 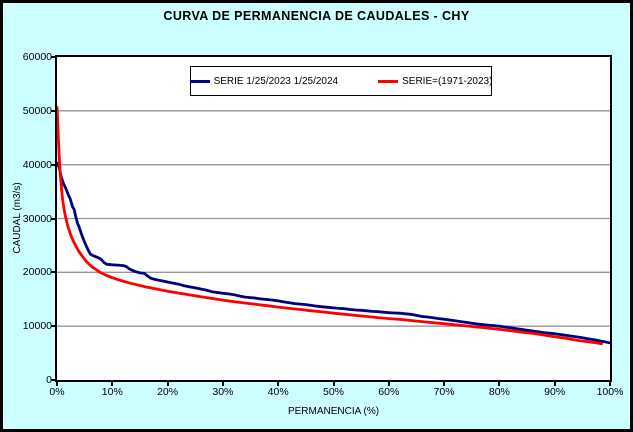 What do you see at coordinates (223, 392) in the screenshot?
I see `x-tick-label: 30%` at bounding box center [223, 392].